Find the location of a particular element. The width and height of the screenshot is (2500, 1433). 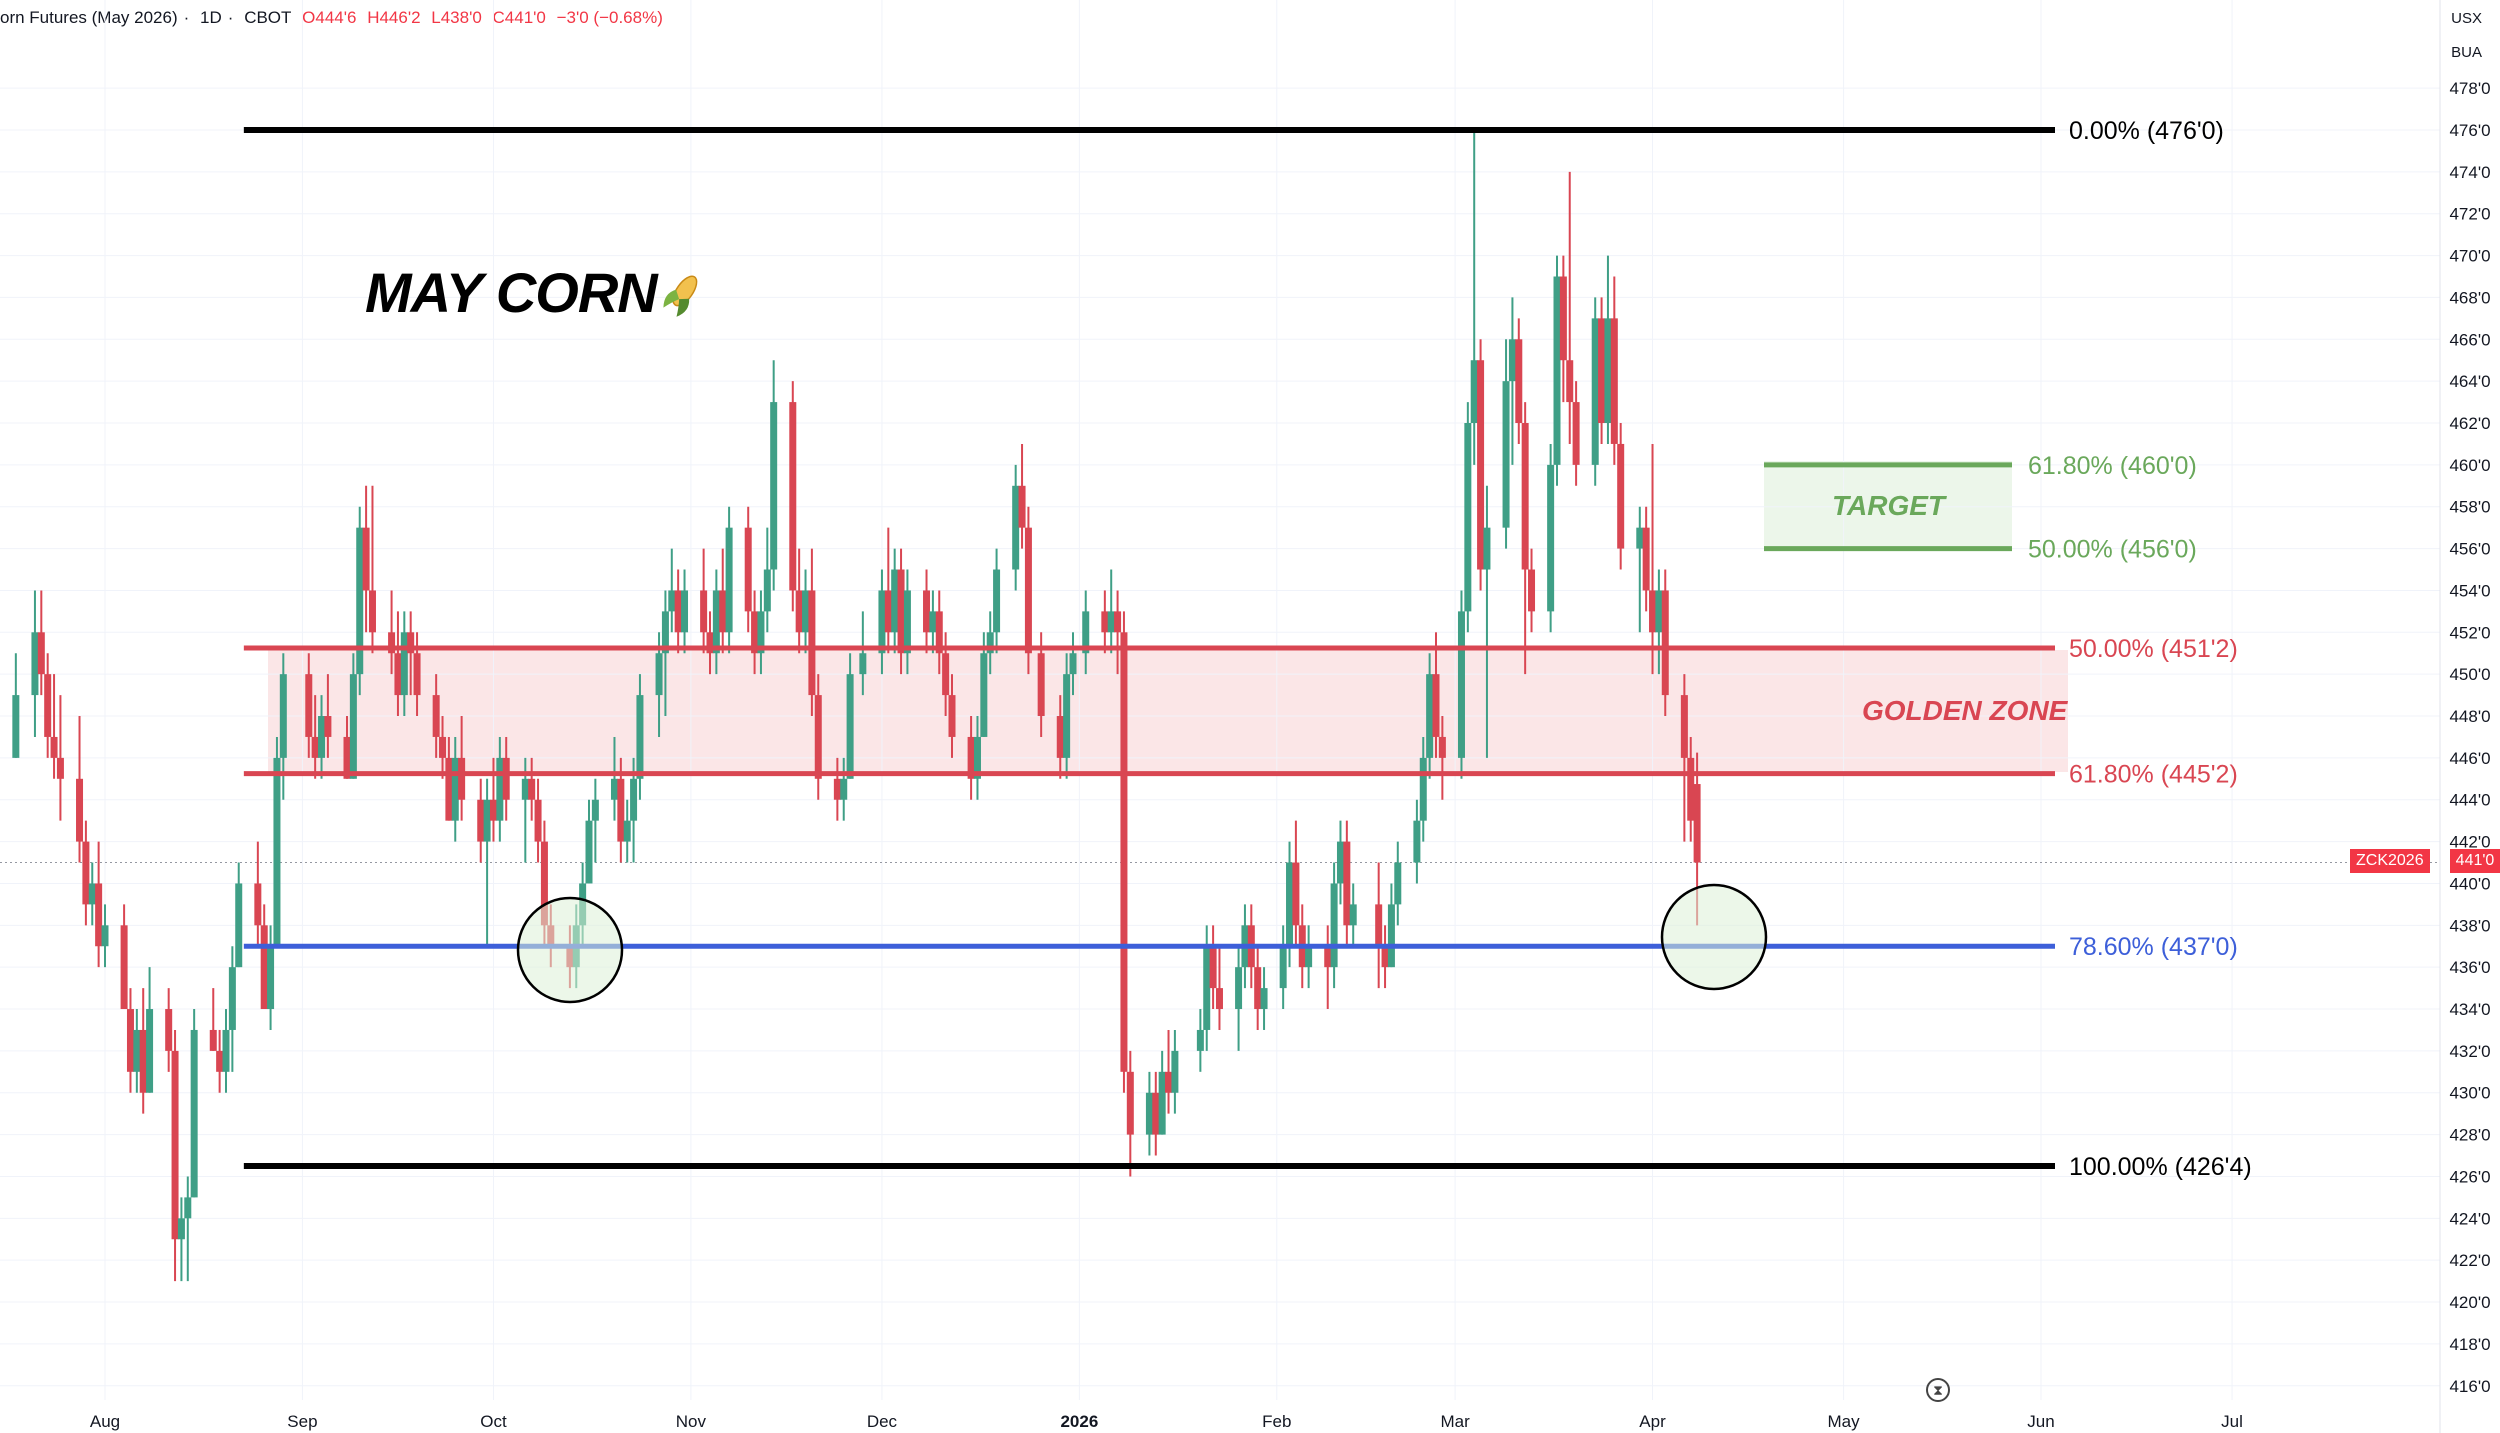

price-tick-label: 456'0 is located at coordinates (2469, 549).